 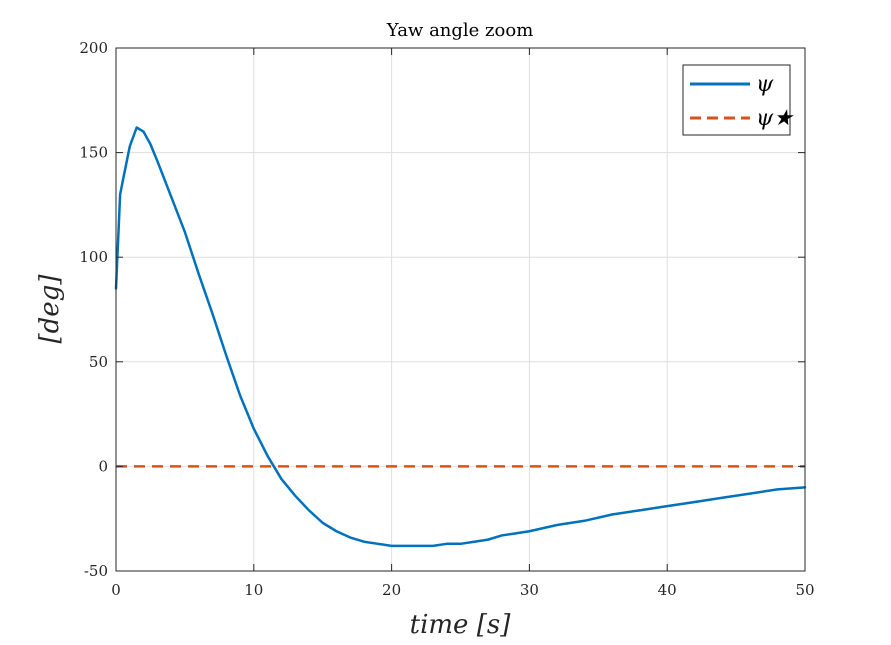 What do you see at coordinates (461, 625) in the screenshot?
I see `x-axis-label: time [s]` at bounding box center [461, 625].